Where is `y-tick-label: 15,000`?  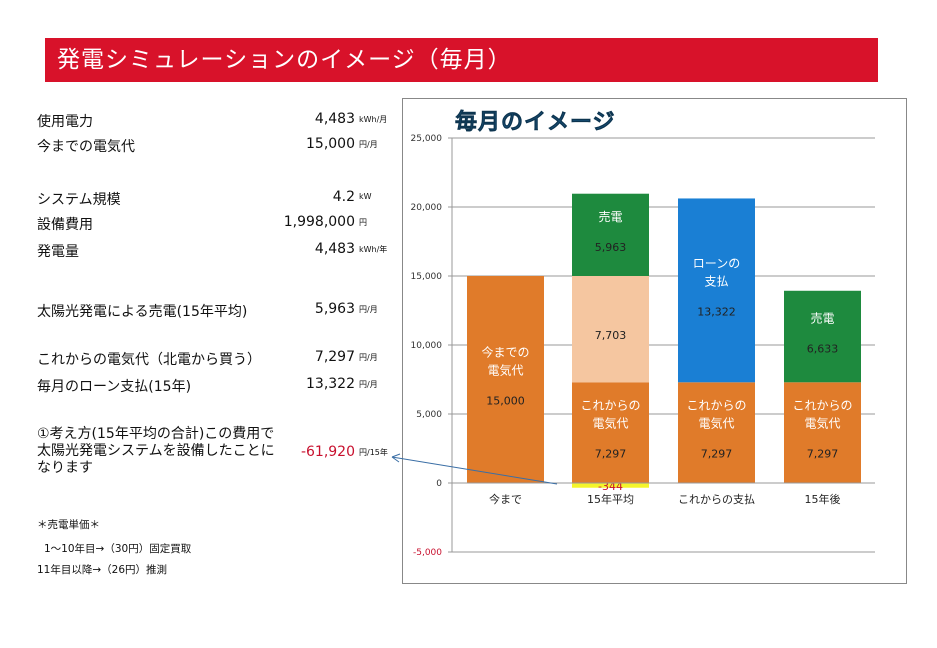
y-tick-label: 15,000 is located at coordinates (427, 277).